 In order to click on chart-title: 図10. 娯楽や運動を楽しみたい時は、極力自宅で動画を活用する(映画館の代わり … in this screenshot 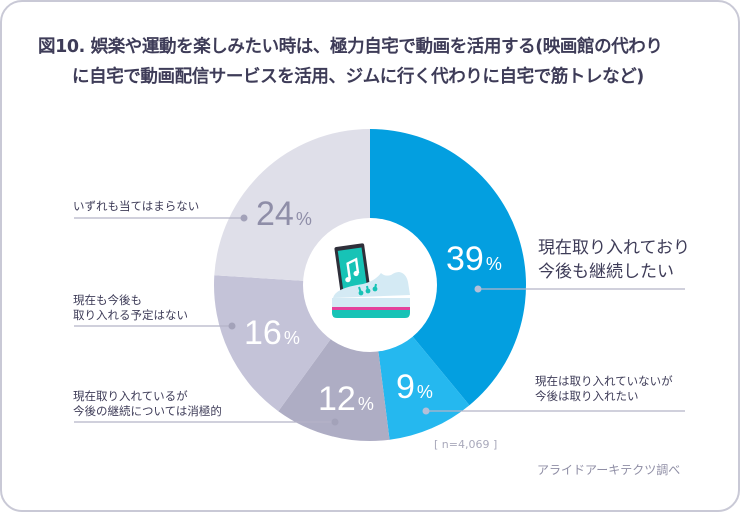, I will do `click(350, 62)`.